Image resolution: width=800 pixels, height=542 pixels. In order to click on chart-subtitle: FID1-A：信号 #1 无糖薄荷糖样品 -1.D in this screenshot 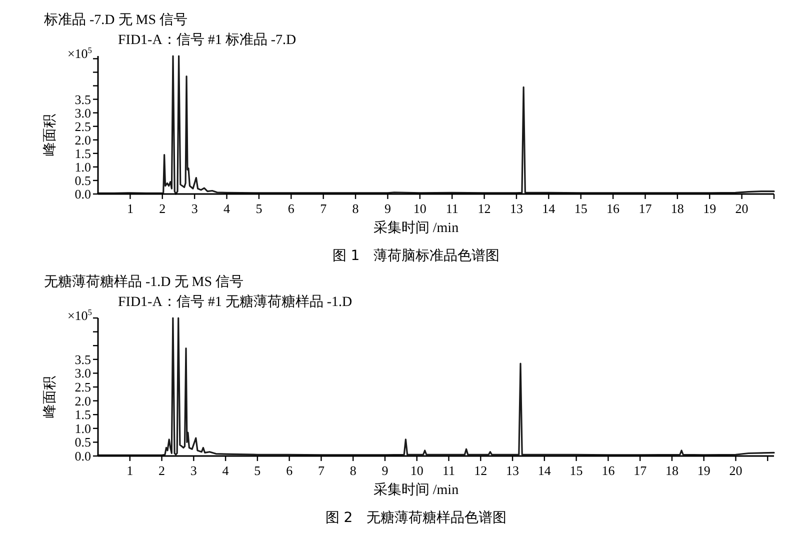, I will do `click(235, 302)`.